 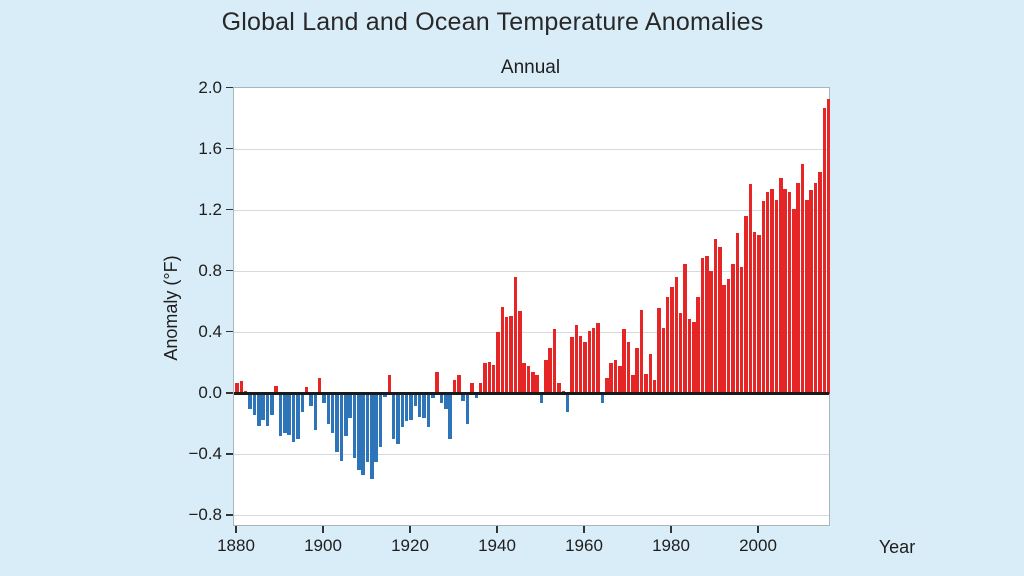 What do you see at coordinates (584, 529) in the screenshot?
I see `x-tick-1960` at bounding box center [584, 529].